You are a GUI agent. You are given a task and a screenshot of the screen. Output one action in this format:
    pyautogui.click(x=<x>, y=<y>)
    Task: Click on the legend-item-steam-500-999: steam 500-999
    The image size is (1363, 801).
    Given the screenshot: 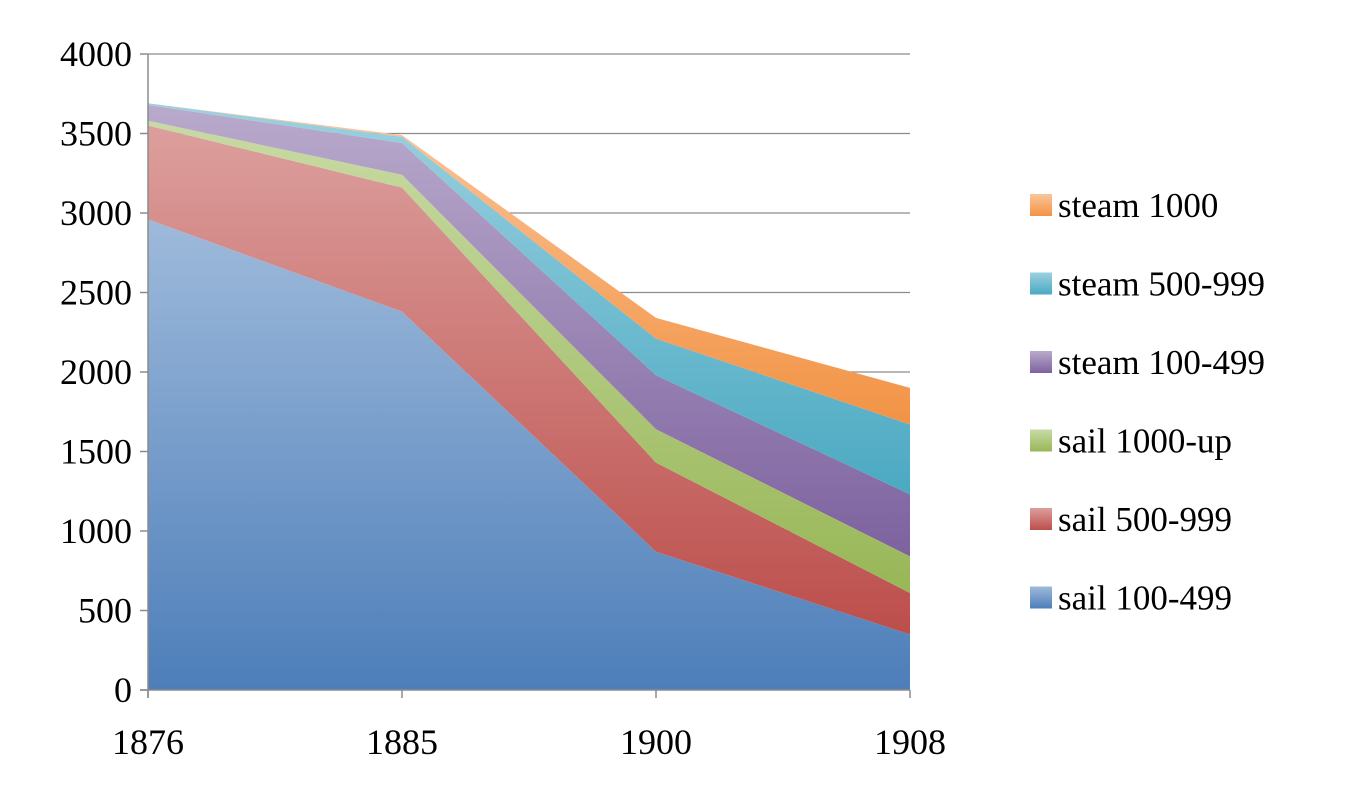 What is the action you would take?
    pyautogui.click(x=1147, y=284)
    